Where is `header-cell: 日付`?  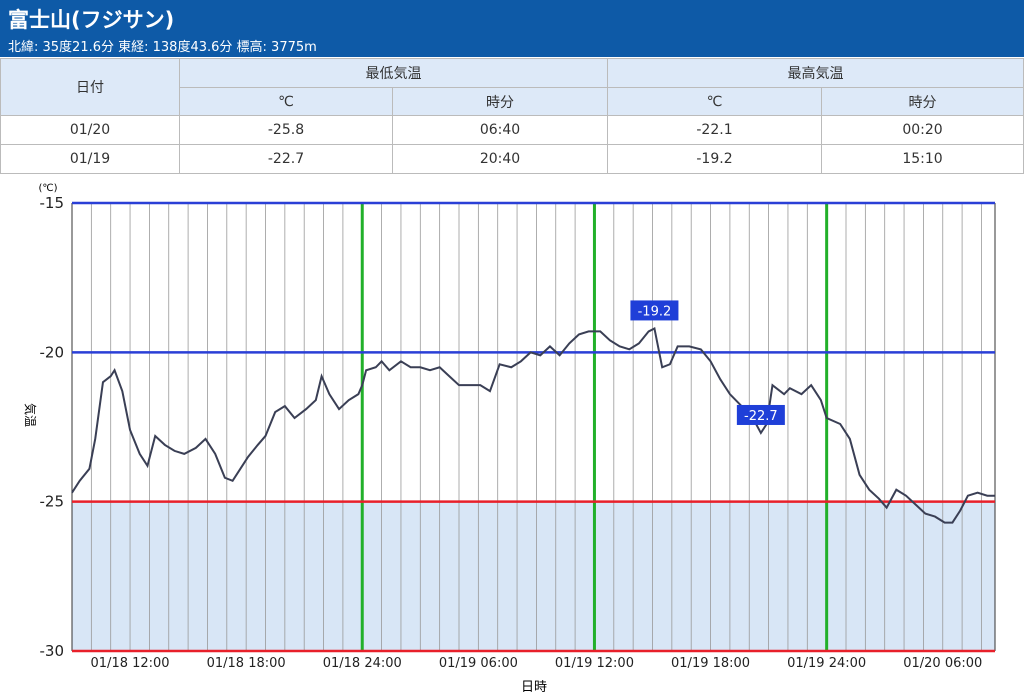 header-cell: 日付 is located at coordinates (90, 87).